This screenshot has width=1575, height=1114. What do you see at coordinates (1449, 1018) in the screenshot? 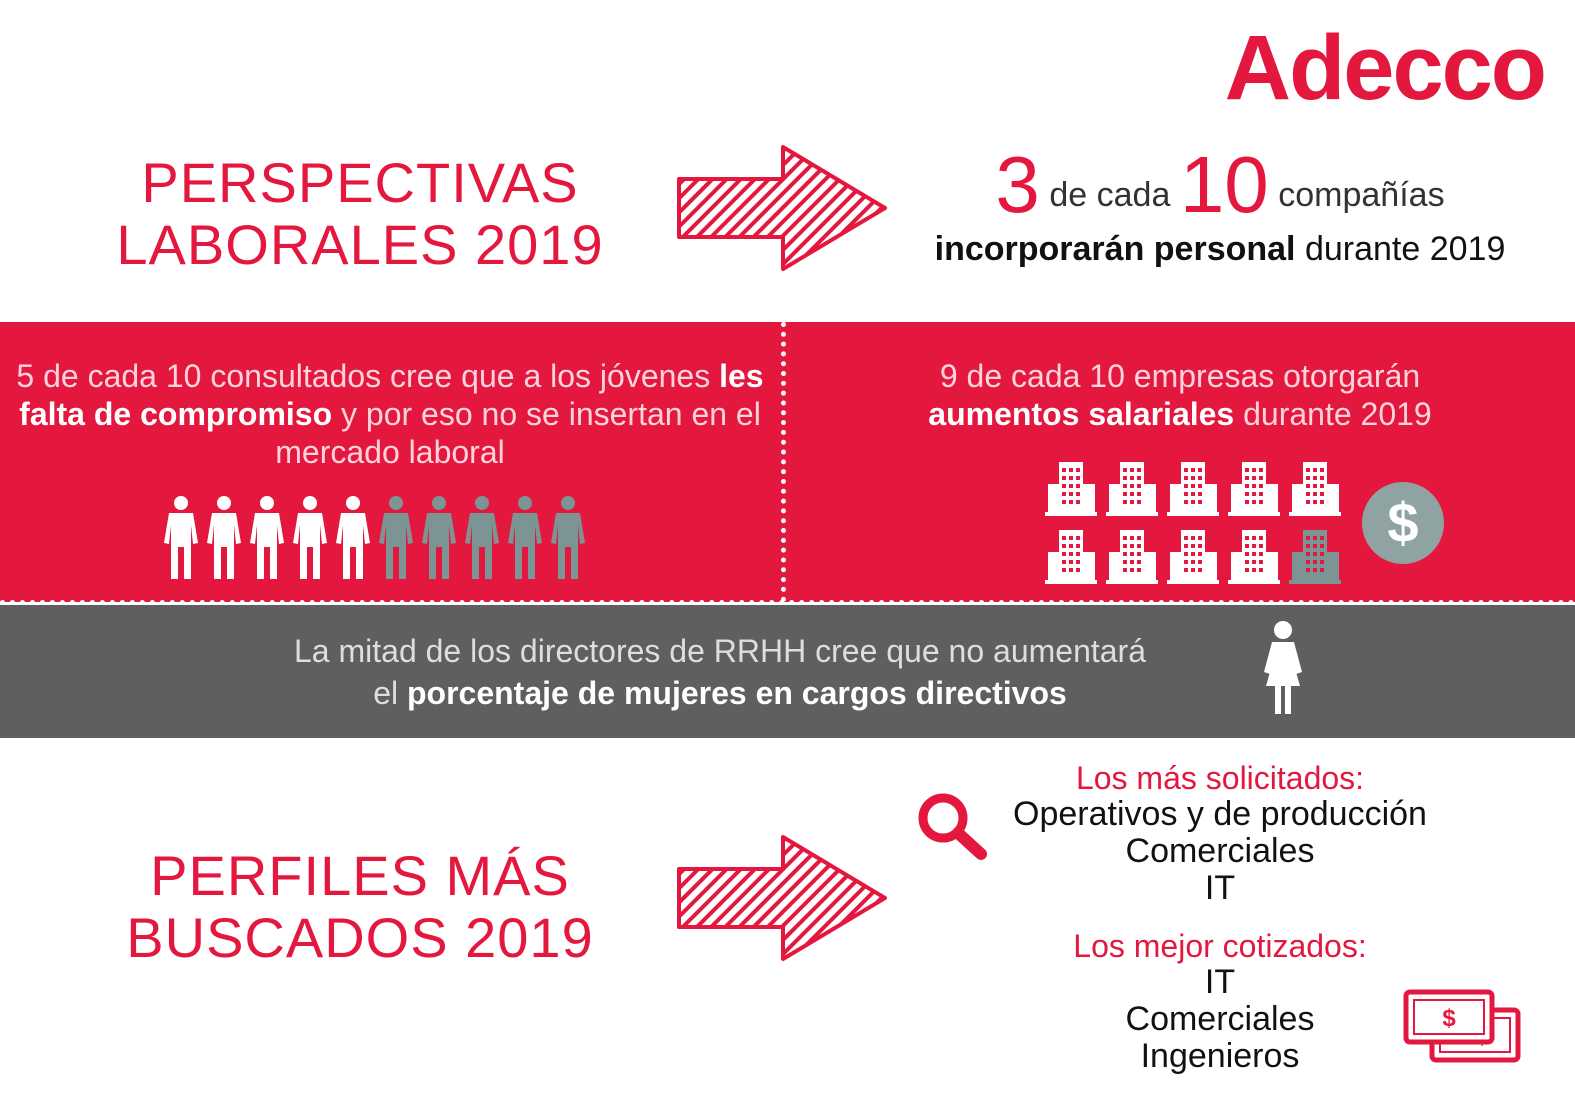
I see `money-bill-symbol: $` at bounding box center [1449, 1018].